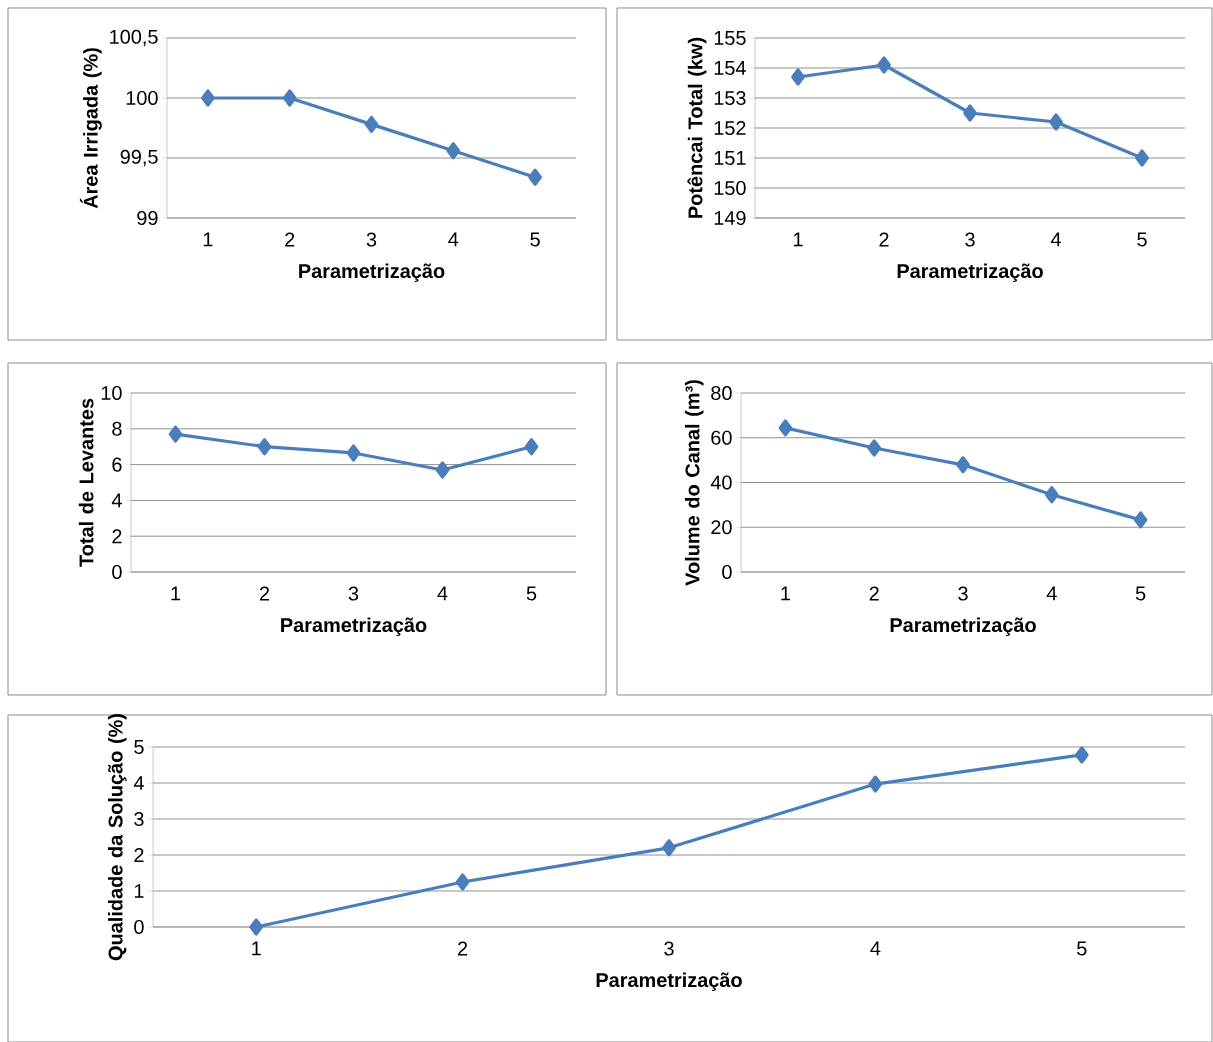 The image size is (1213, 1042). I want to click on y-tick-label: 149, so click(730, 218).